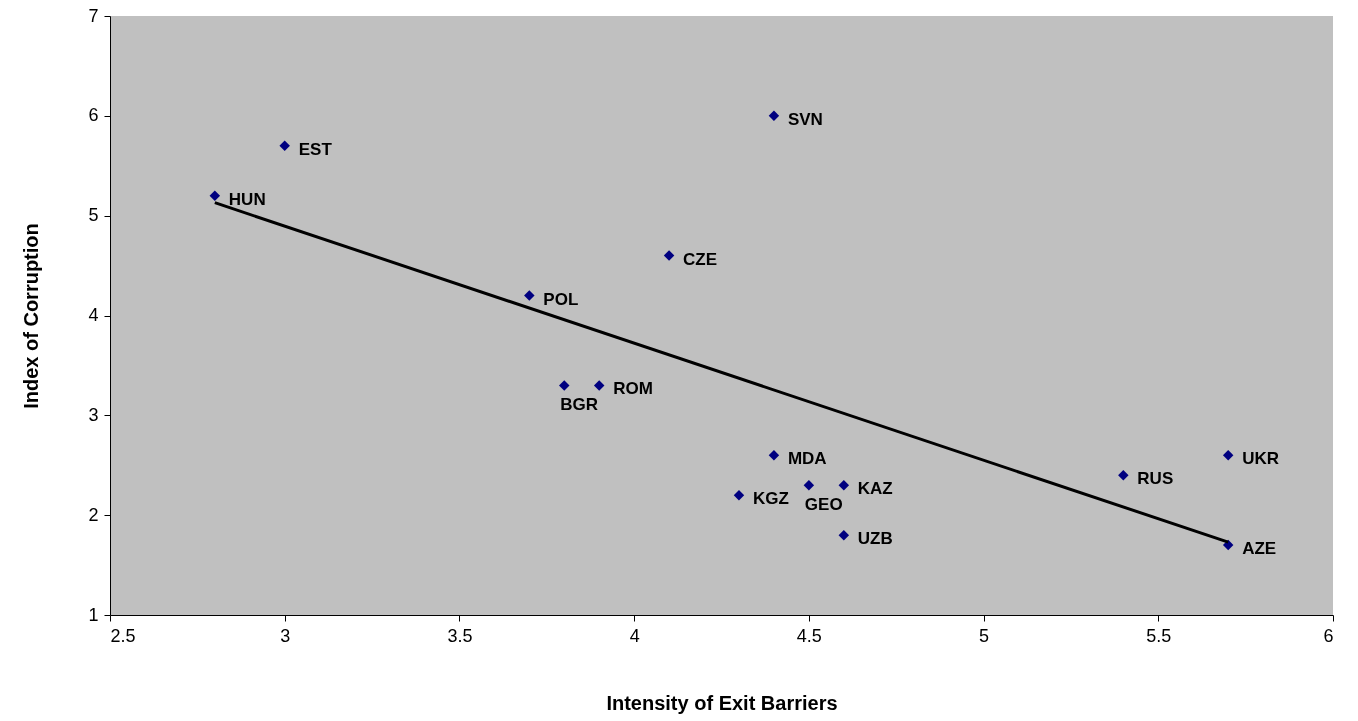 The width and height of the screenshot is (1358, 721). Describe the element at coordinates (1328, 635) in the screenshot. I see `x-tick-label: 6` at that location.